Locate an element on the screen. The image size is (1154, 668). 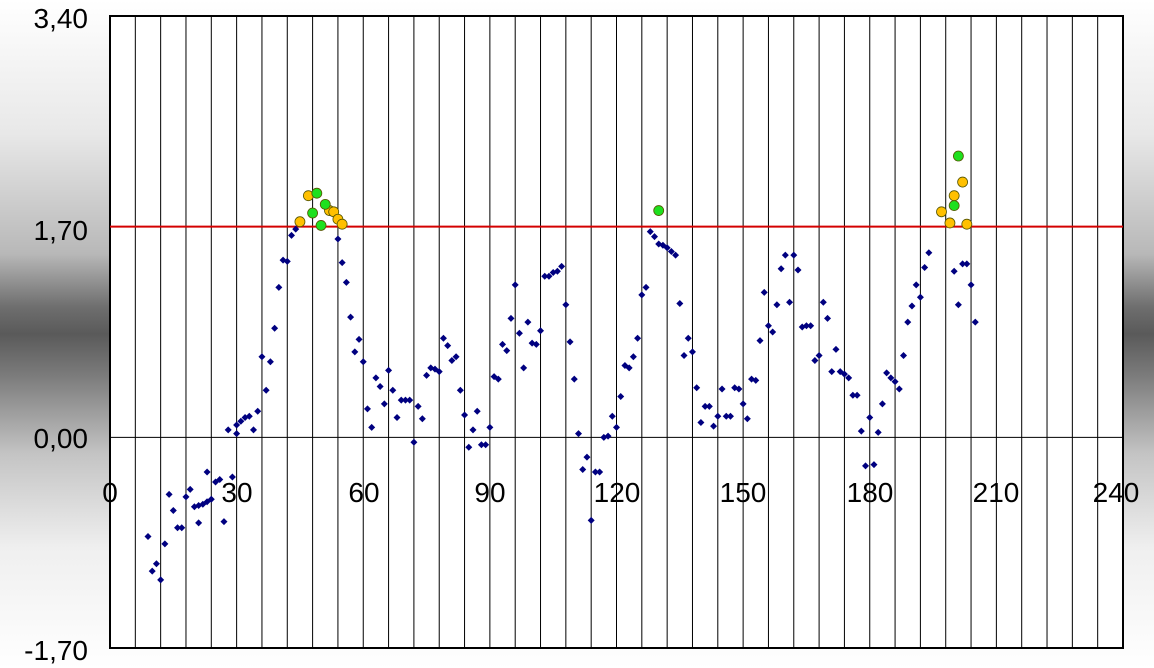
x-tick-label-210: 210 is located at coordinates (996, 492).